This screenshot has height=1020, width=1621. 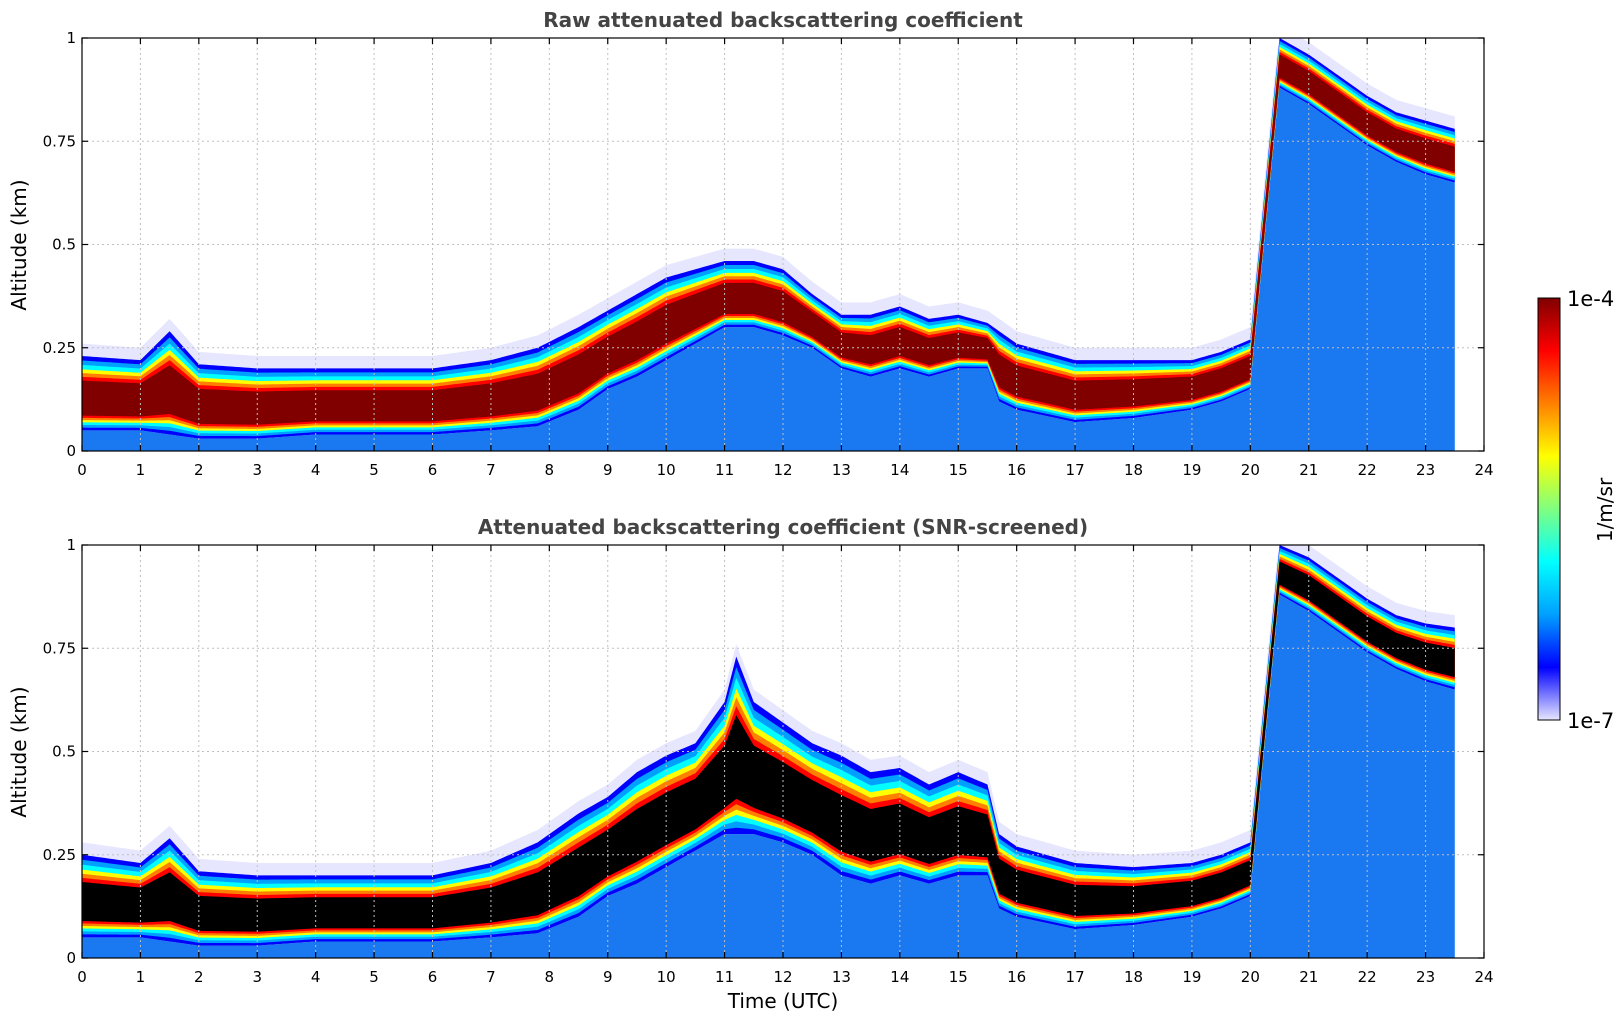 What do you see at coordinates (1590, 299) in the screenshot?
I see `colorbar-max-label: 1e-4` at bounding box center [1590, 299].